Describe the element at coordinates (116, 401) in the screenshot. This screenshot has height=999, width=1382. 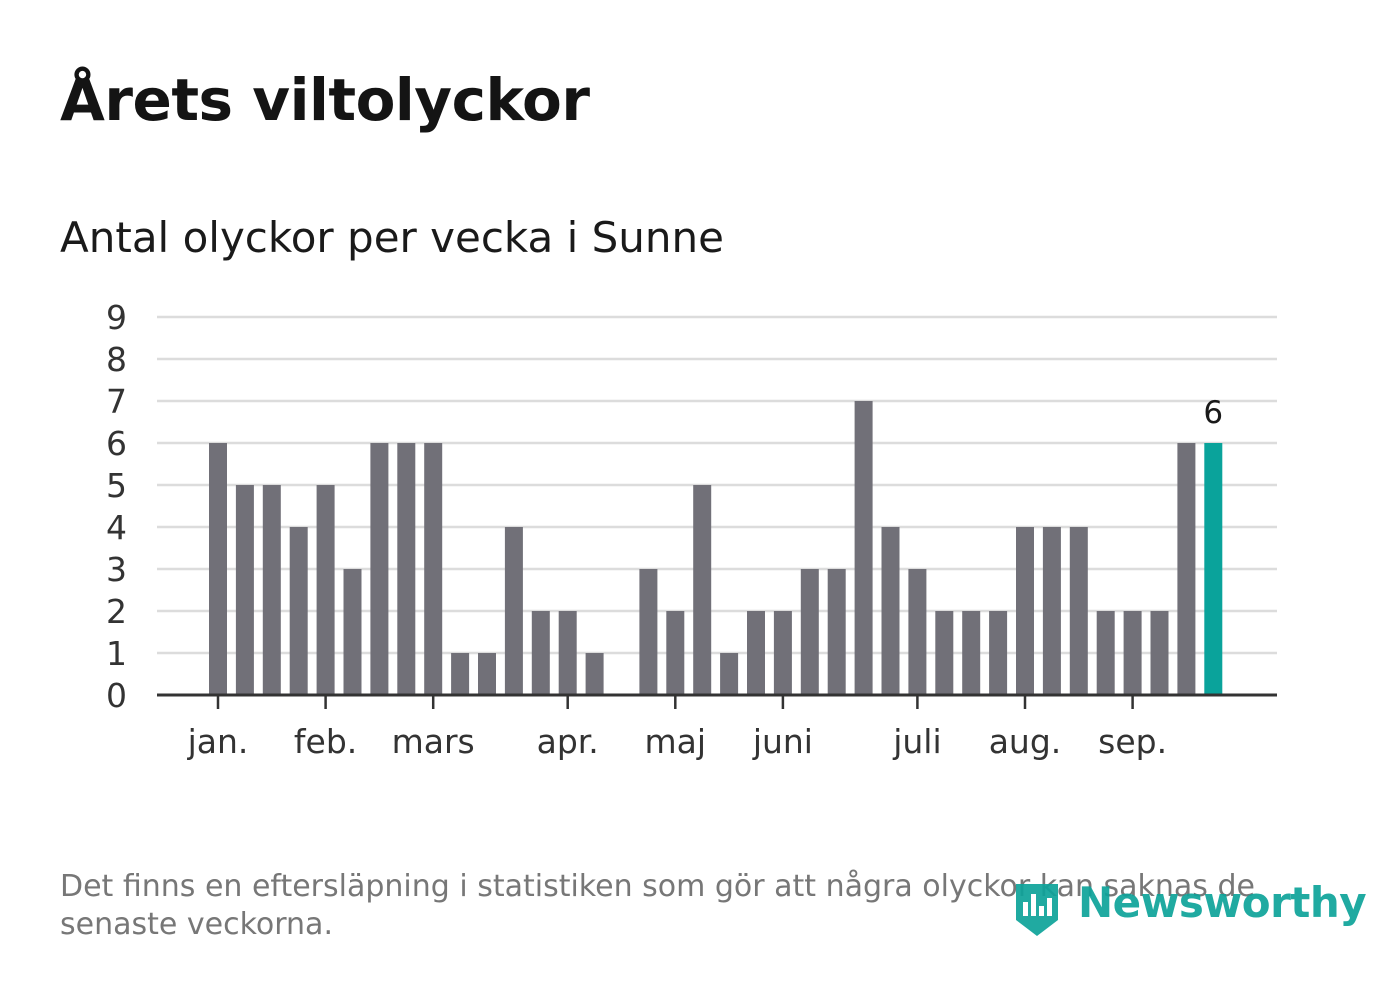
I see `y-tick-label: 7` at that location.